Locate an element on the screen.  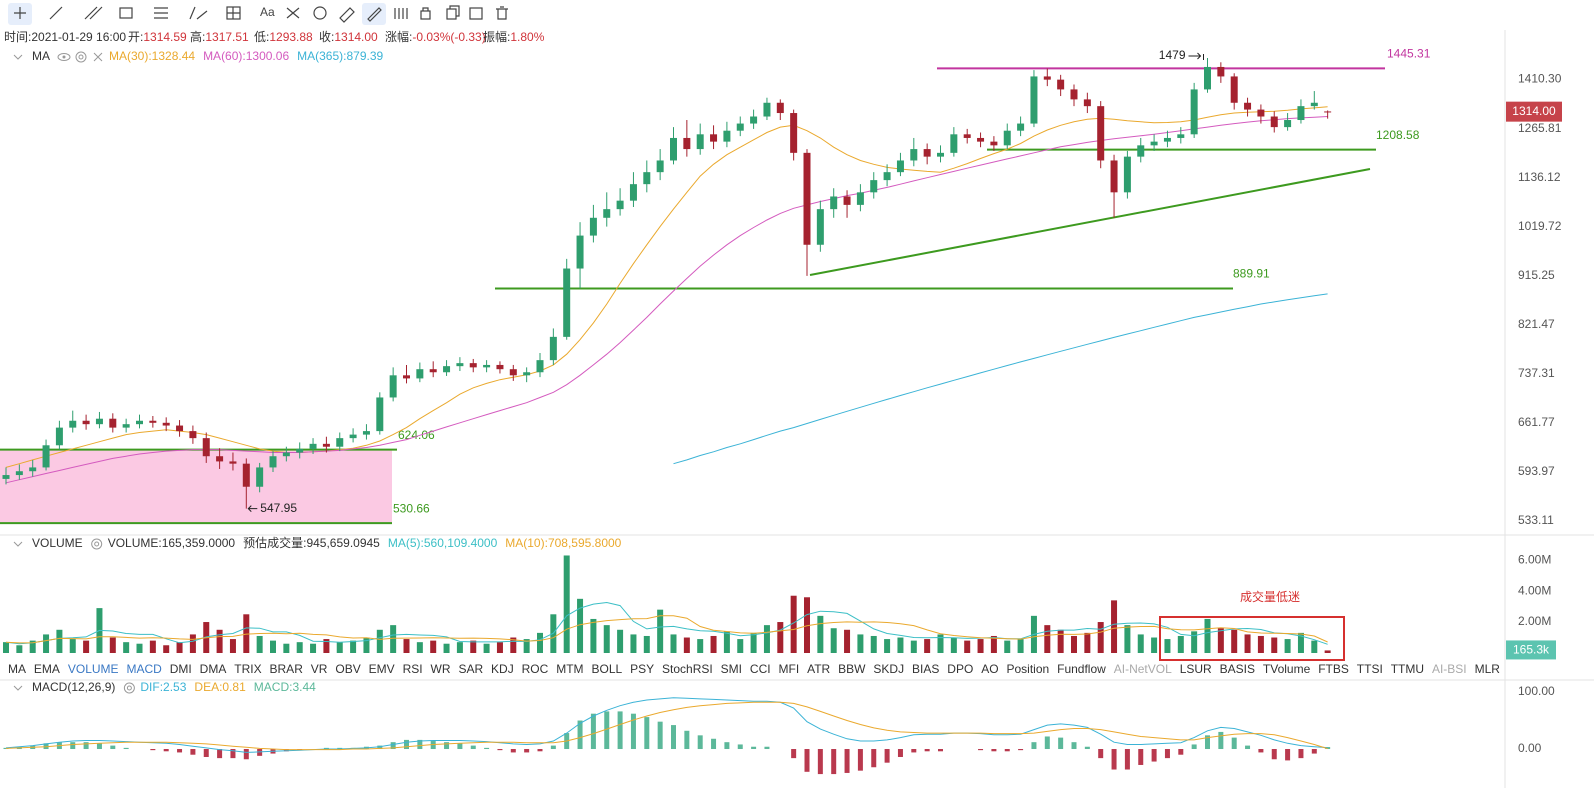
text-tool: Aa is located at coordinates (267, 12).